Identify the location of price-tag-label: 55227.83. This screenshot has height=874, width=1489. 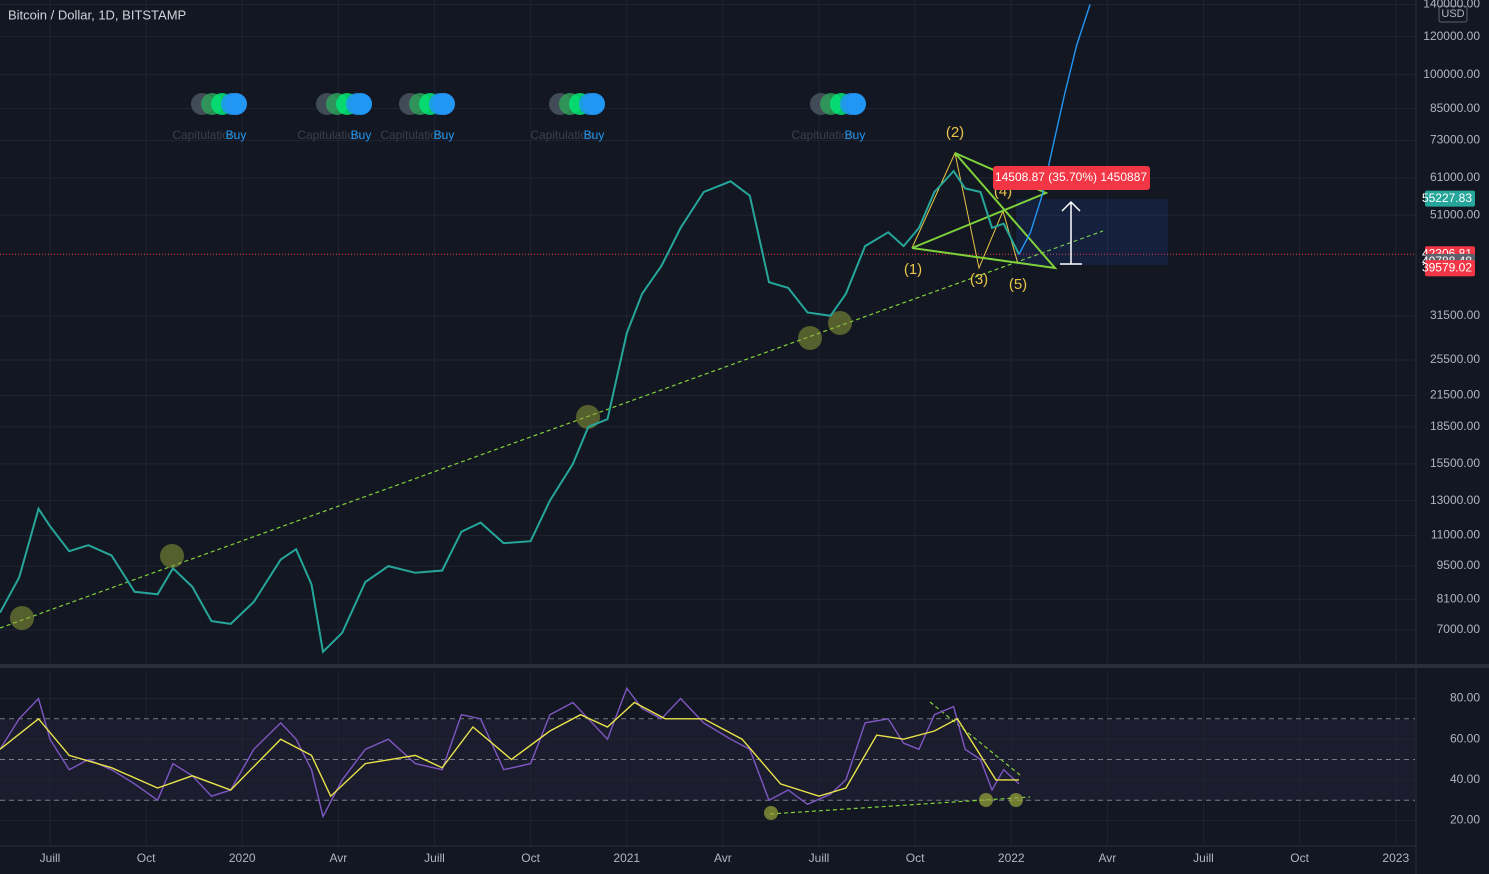
(1447, 198).